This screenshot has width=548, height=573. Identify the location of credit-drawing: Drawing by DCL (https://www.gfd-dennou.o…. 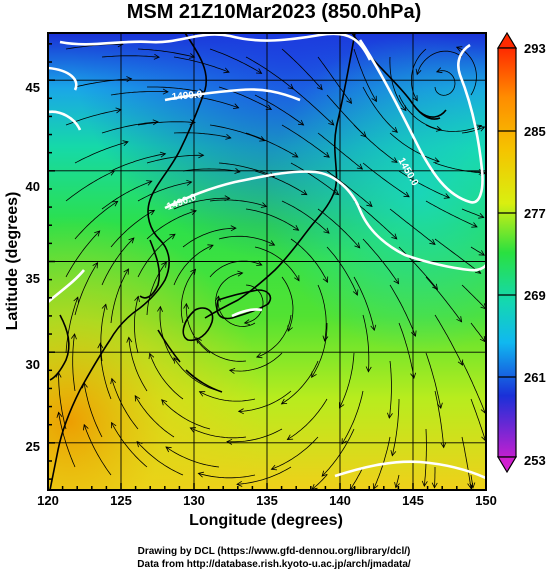
(274, 551).